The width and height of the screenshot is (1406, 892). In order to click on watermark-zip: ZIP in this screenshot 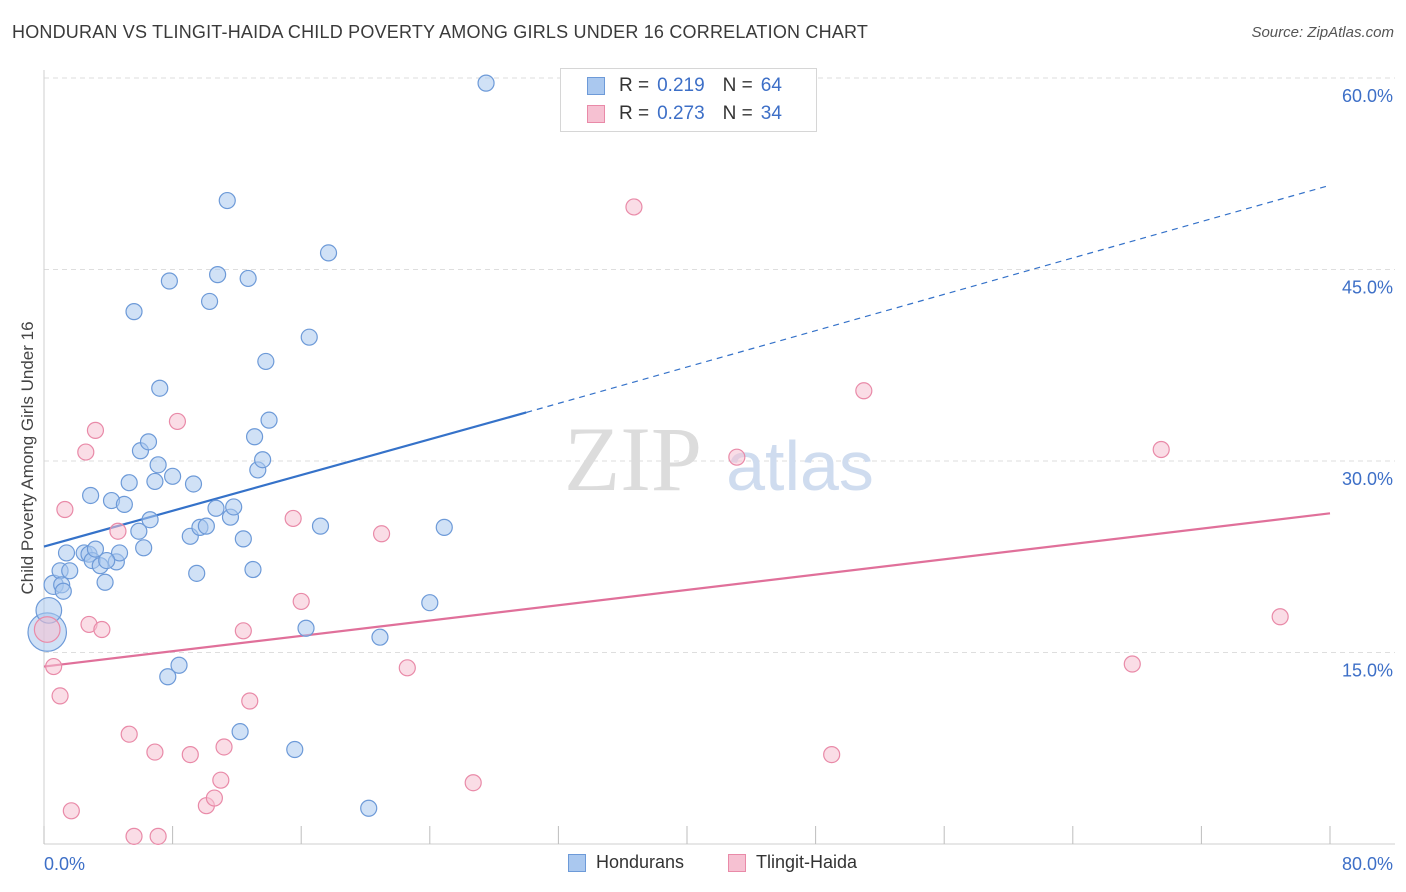, I will do `click(633, 459)`.